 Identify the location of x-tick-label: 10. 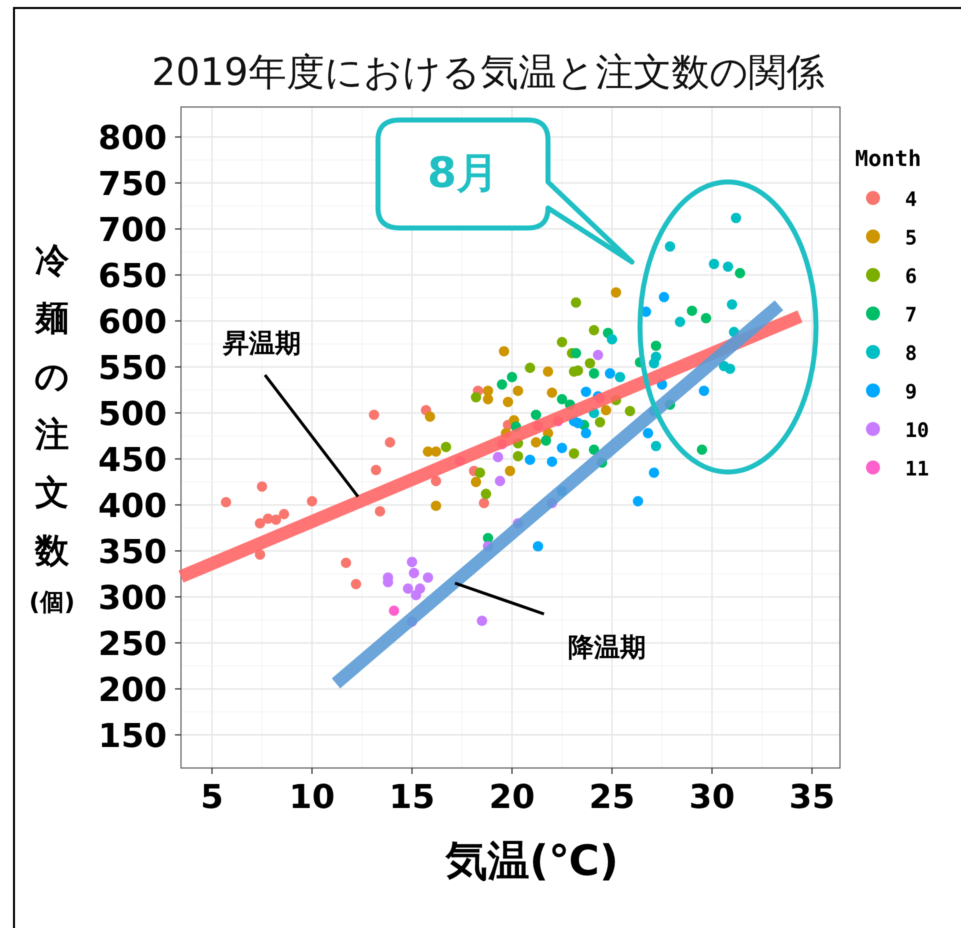
(312, 796).